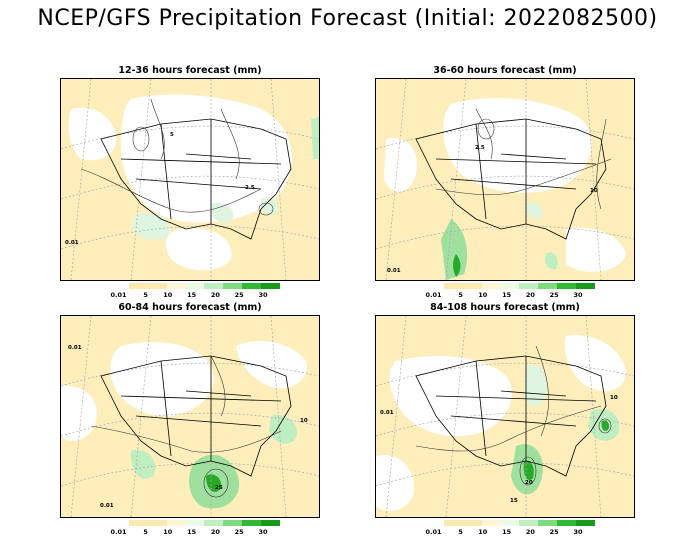 The width and height of the screenshot is (695, 545). I want to click on panel-title: 84-108 hours forecast (mm), so click(505, 307).